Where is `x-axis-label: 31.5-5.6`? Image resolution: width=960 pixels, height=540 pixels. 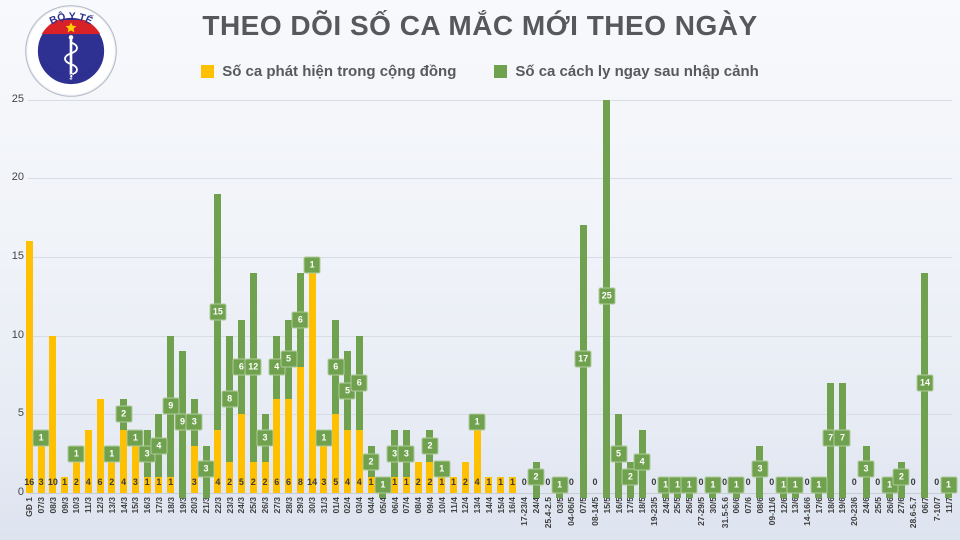 x-axis-label: 31.5-5.6 is located at coordinates (724, 513).